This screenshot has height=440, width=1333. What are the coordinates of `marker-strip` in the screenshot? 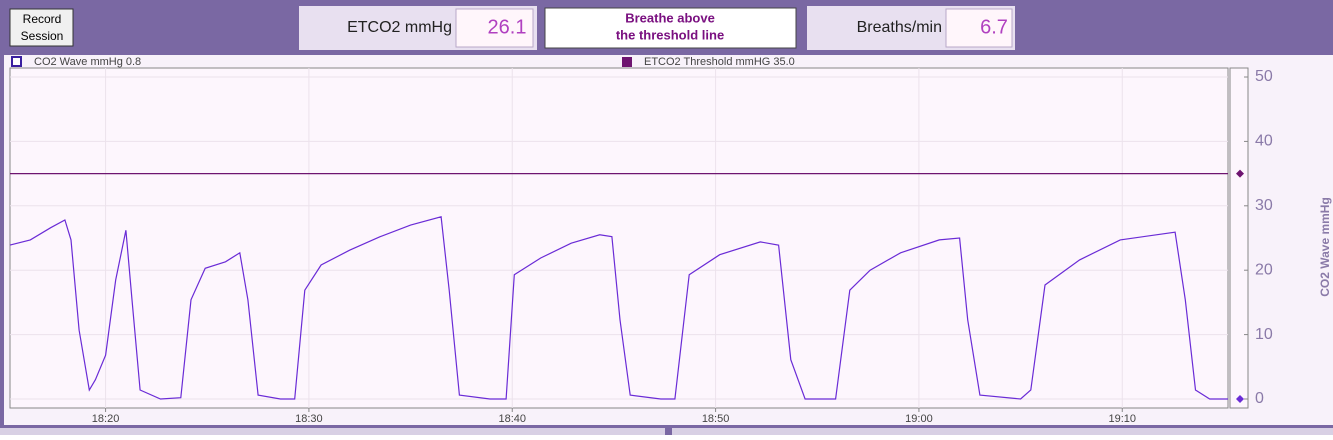 It's located at (1239, 238).